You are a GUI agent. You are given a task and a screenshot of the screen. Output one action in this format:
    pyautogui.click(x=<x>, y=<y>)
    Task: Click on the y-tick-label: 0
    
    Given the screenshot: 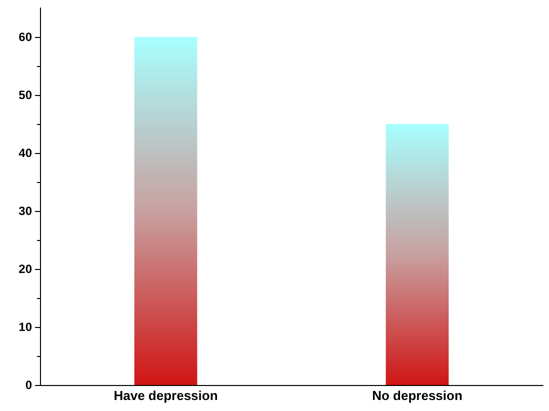 What is the action you would take?
    pyautogui.click(x=28, y=385)
    